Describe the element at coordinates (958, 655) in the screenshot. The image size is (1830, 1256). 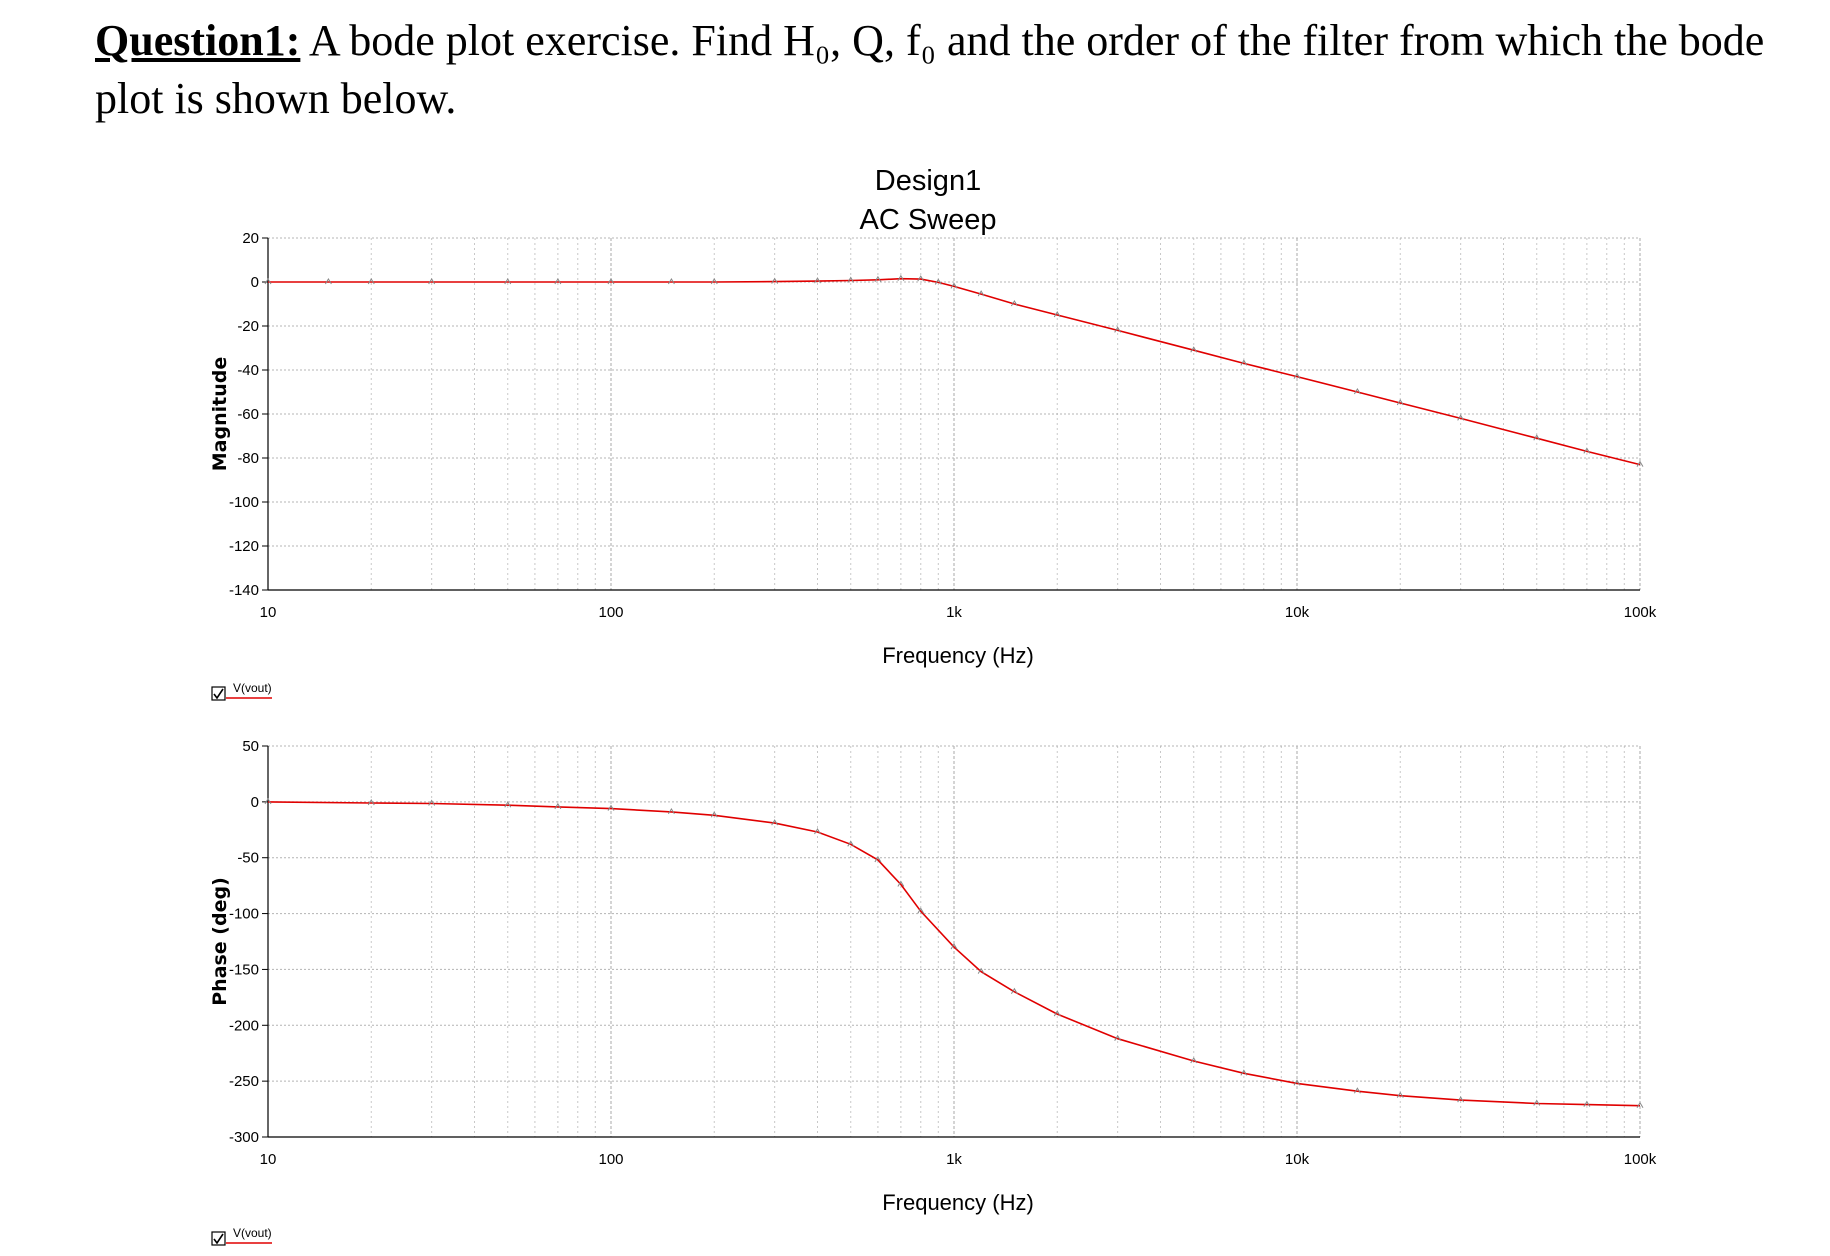
I see `x-axis-label: Frequency (Hz)` at that location.